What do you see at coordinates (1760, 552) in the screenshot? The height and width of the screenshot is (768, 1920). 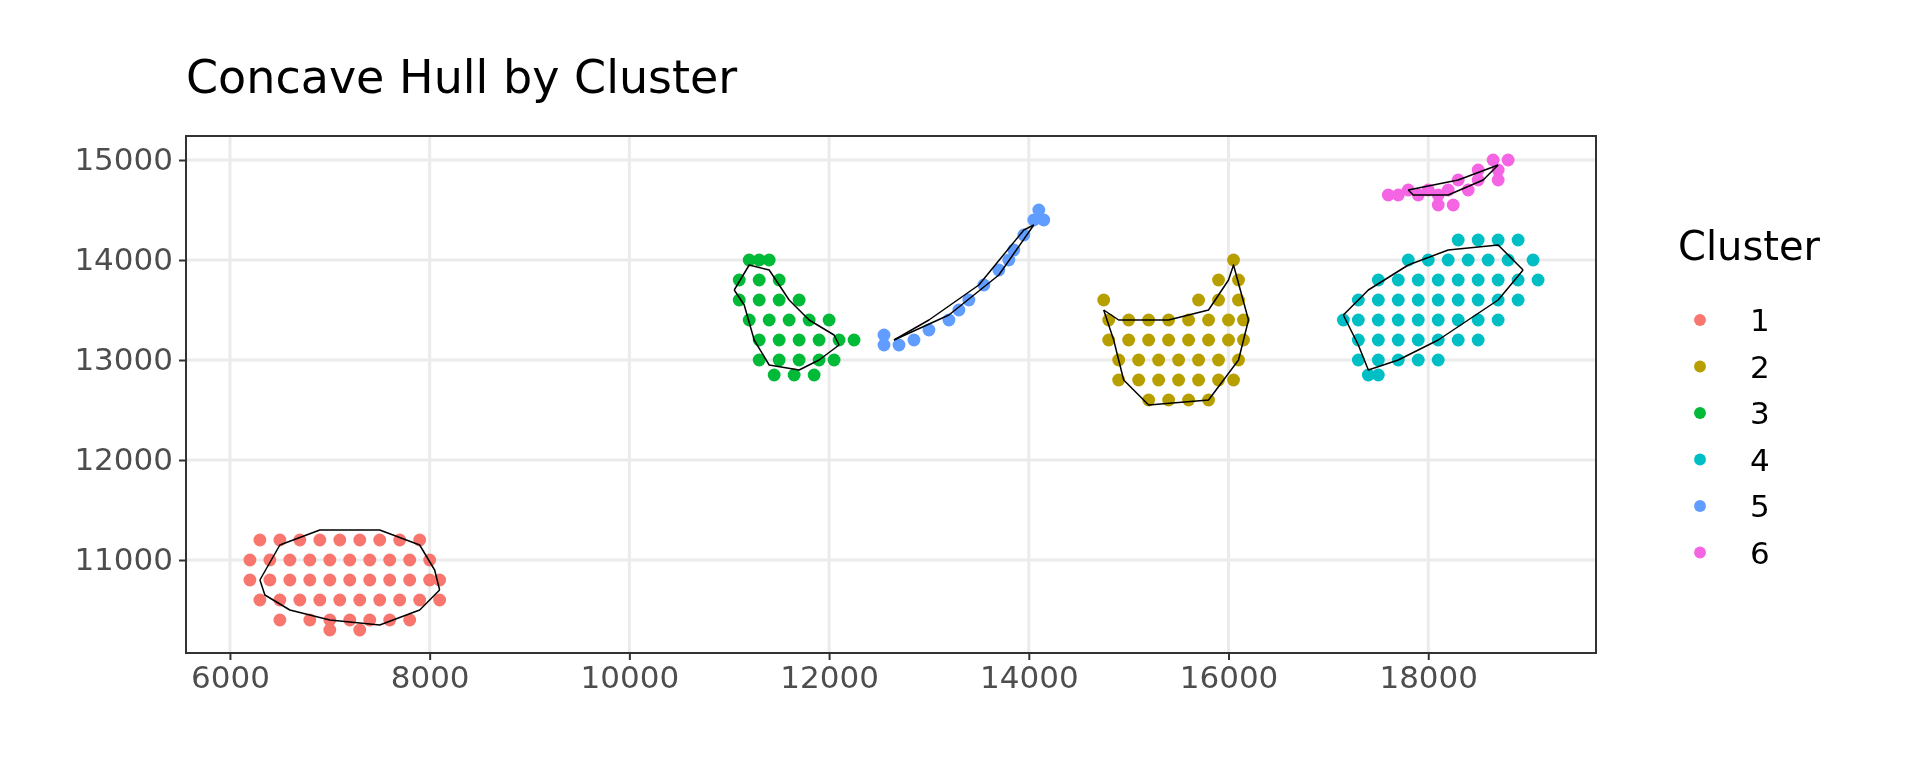 I see `legend-label: 6` at bounding box center [1760, 552].